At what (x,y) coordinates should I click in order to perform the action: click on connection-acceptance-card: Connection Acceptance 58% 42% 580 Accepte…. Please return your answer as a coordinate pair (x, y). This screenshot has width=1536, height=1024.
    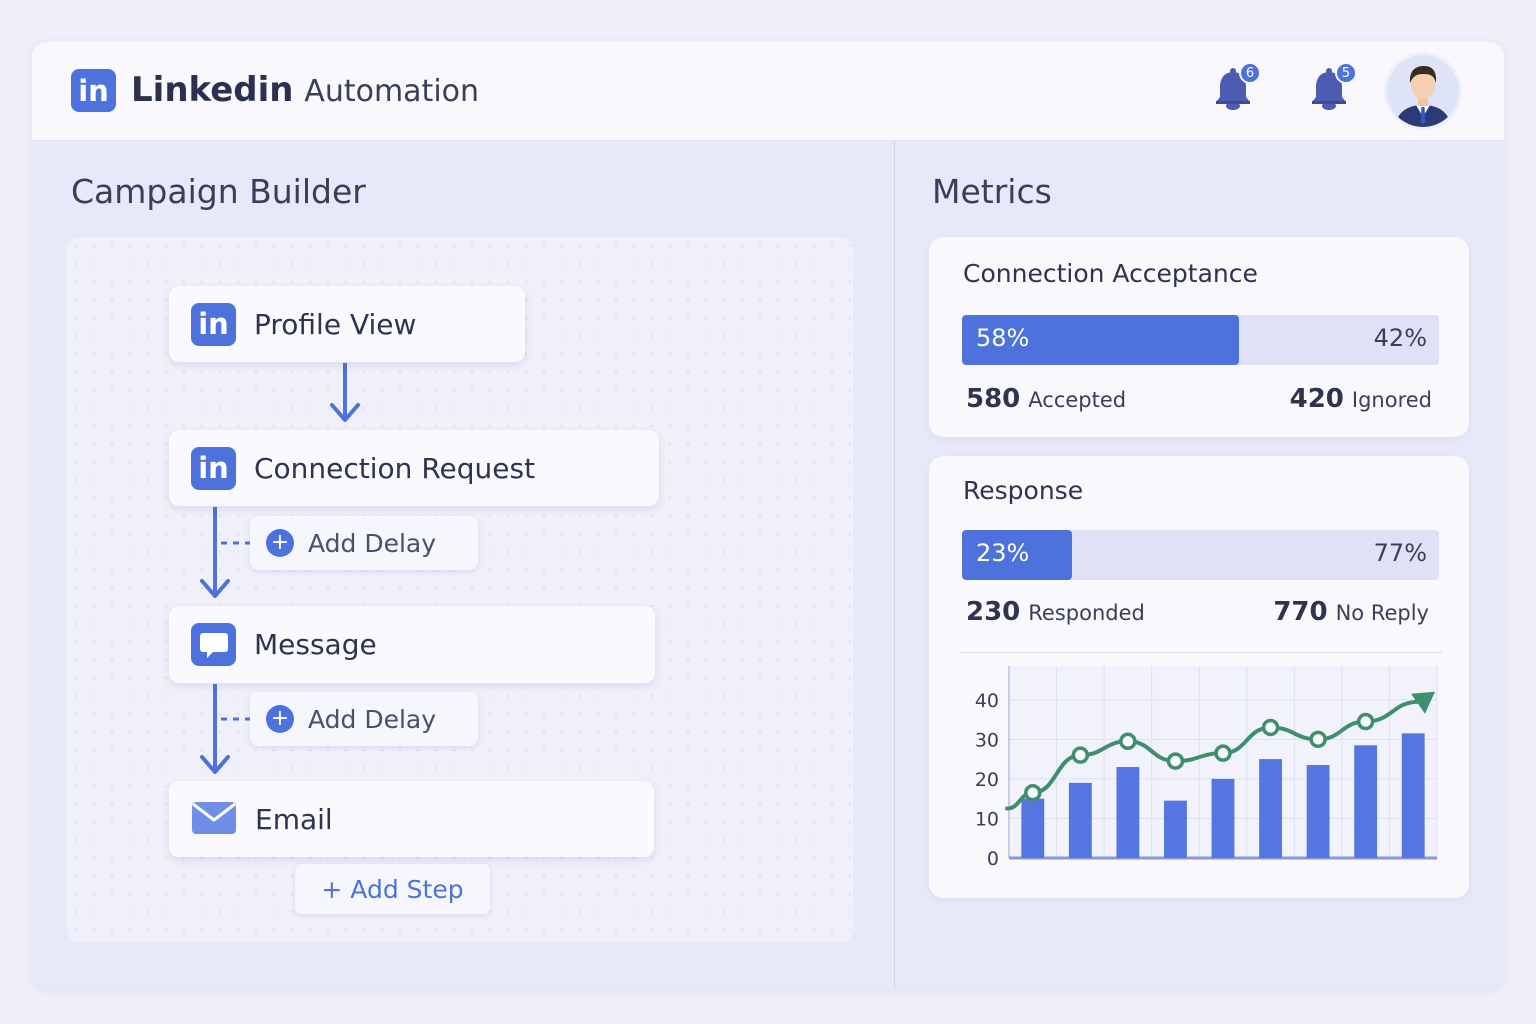
    Looking at the image, I should click on (1199, 337).